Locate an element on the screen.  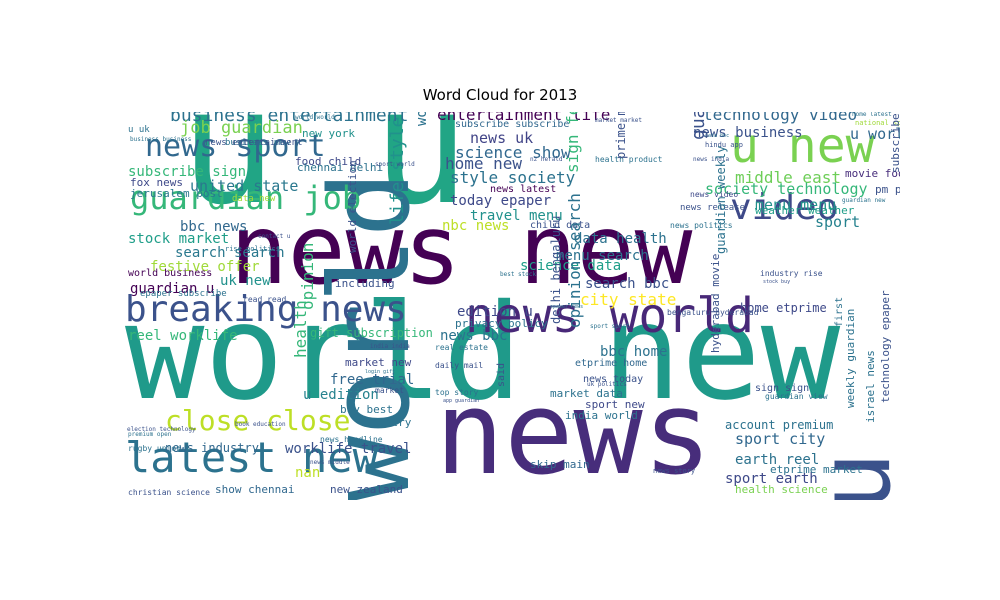
word-science-data: science data is located at coordinates (571, 266).